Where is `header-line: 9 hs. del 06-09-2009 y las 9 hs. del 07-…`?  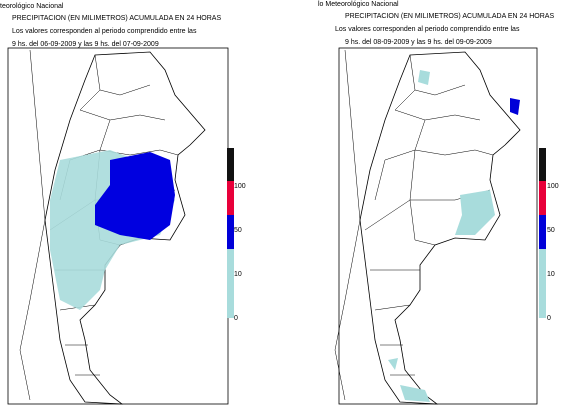 header-line: 9 hs. del 06-09-2009 y las 9 hs. del 07-… is located at coordinates (85, 44).